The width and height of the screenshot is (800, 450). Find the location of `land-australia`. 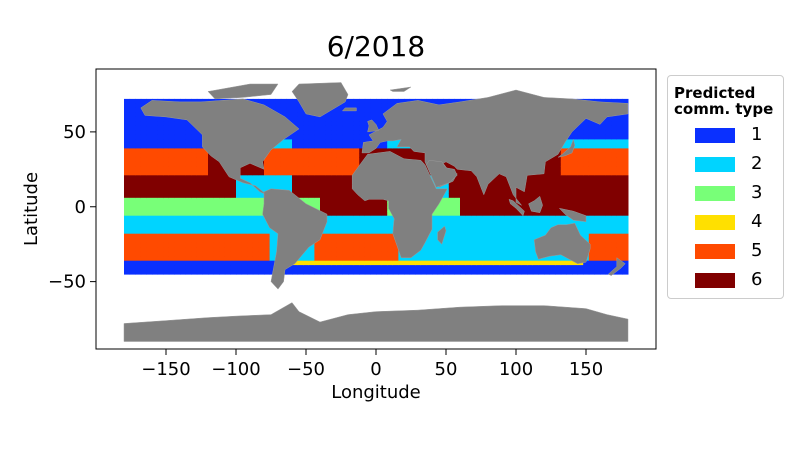

land-australia is located at coordinates (562, 243).